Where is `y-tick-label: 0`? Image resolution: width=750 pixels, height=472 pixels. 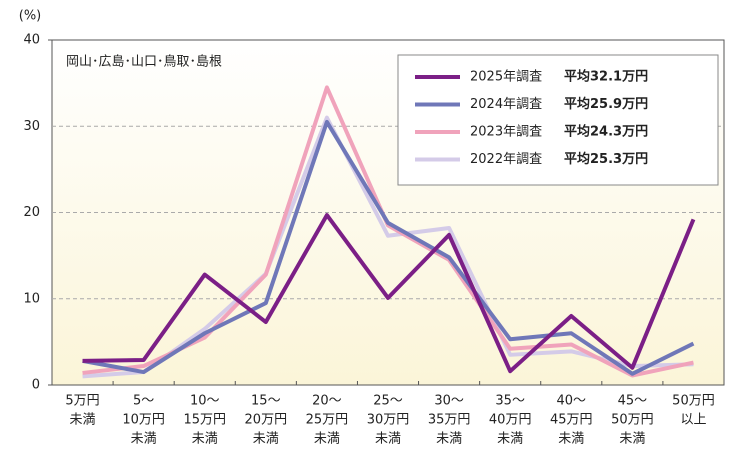
y-tick-label: 0 is located at coordinates (36, 385).